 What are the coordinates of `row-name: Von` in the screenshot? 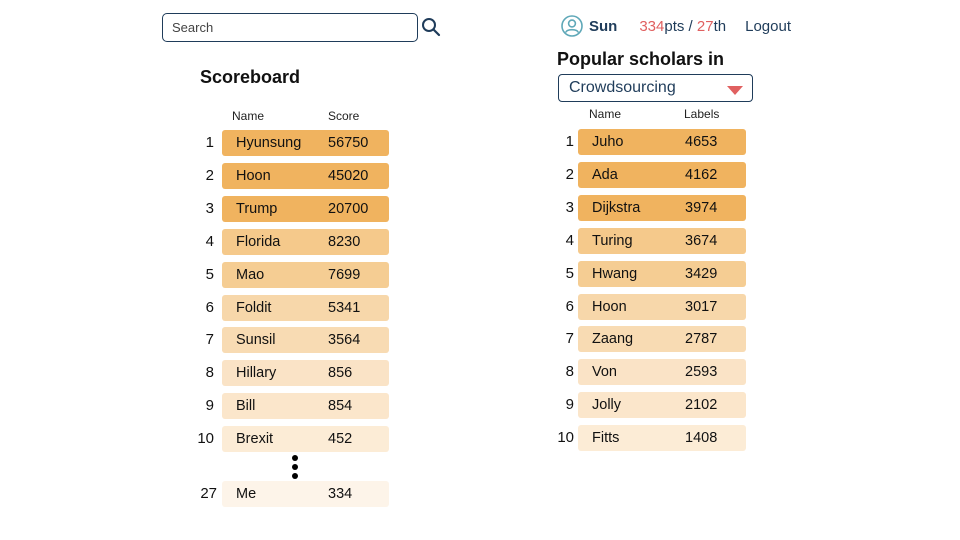 It's located at (604, 372).